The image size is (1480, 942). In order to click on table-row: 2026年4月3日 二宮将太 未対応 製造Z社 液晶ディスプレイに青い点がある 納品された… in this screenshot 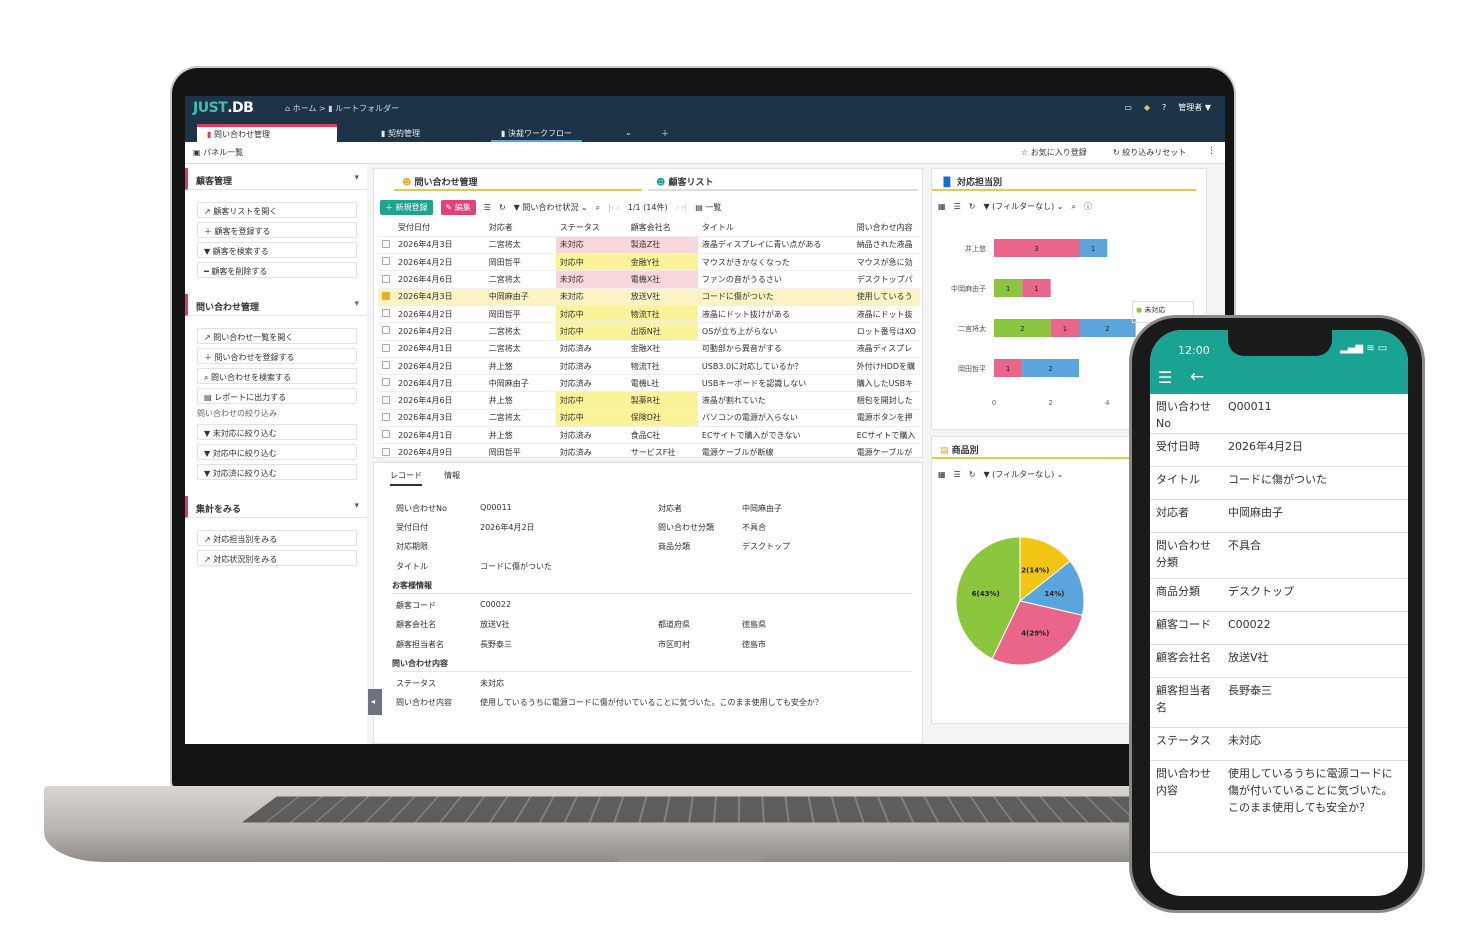, I will do `click(649, 244)`.